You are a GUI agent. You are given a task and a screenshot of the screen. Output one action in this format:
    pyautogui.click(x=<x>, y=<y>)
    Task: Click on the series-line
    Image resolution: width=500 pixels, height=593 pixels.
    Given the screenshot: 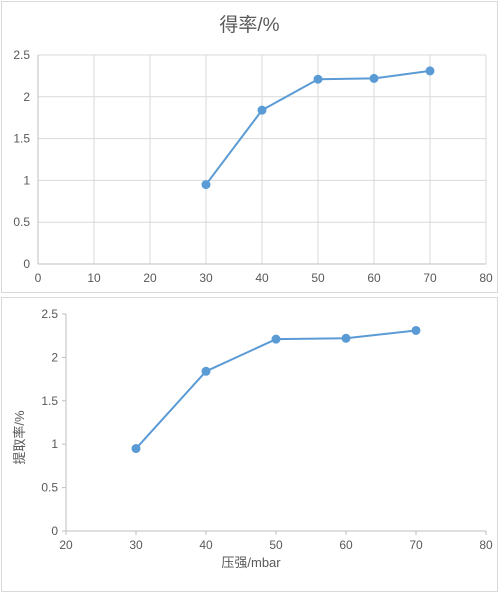 What is the action you would take?
    pyautogui.click(x=276, y=389)
    